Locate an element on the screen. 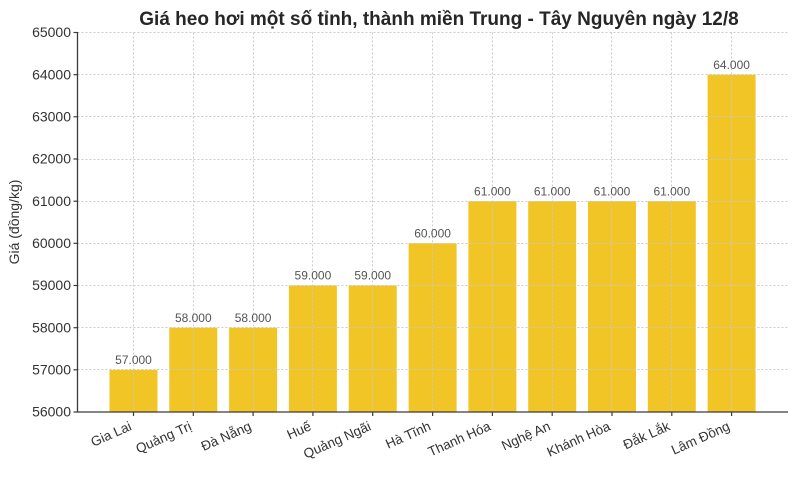 The height and width of the screenshot is (485, 800). svg-text: 61000 is located at coordinates (51, 201).